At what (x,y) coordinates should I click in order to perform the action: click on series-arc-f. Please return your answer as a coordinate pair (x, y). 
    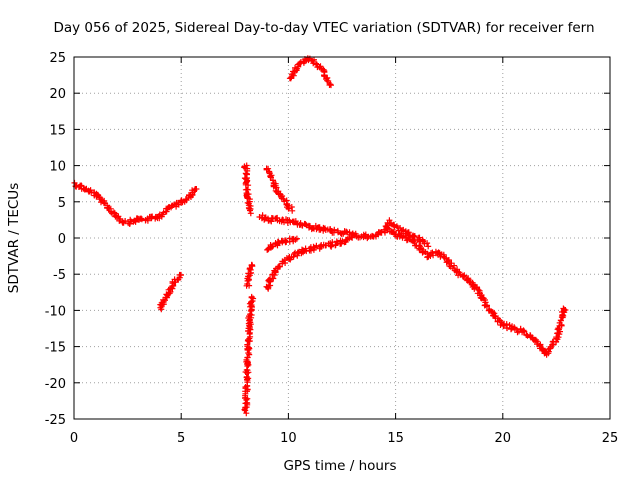
    Looking at the image, I should click on (279, 189).